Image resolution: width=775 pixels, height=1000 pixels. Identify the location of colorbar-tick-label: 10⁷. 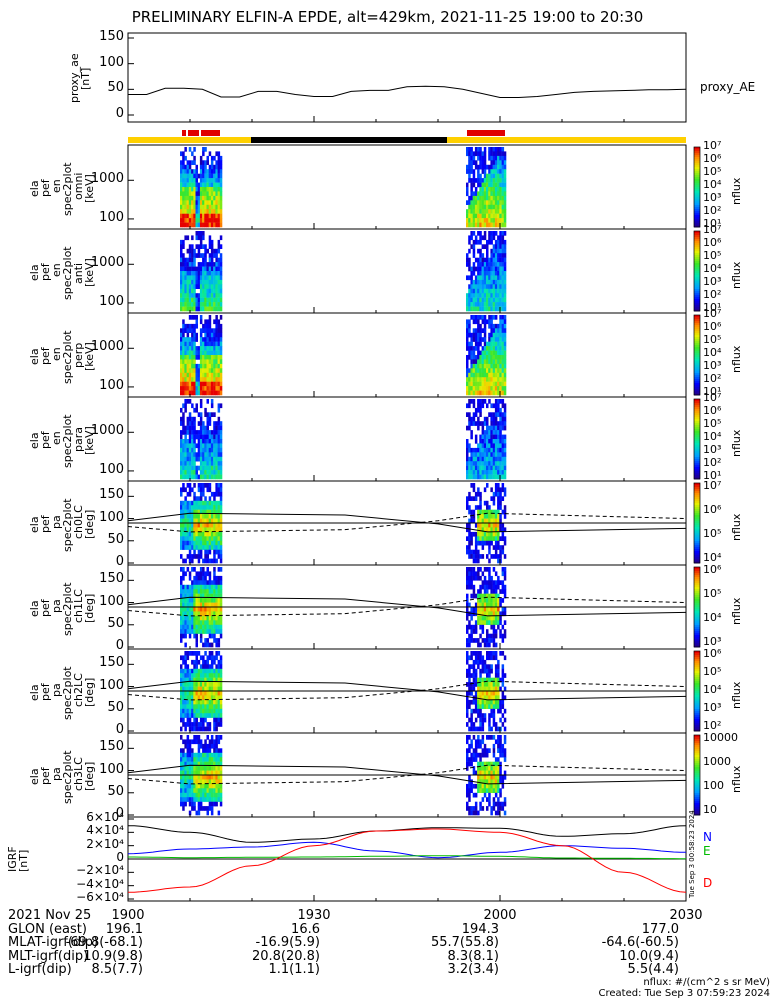
(712, 485).